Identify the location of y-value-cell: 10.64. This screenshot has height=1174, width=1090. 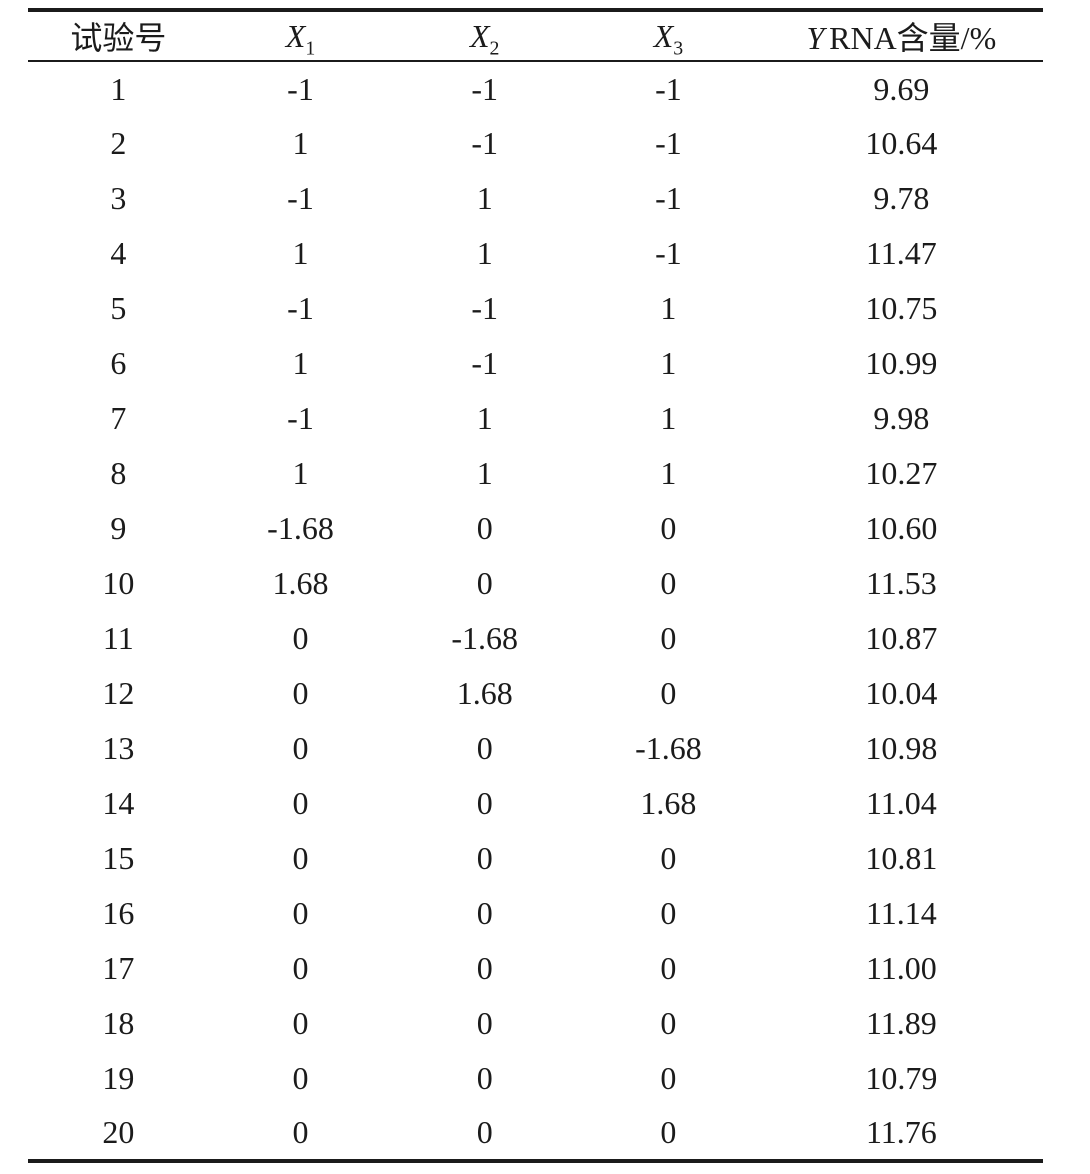
(901, 143).